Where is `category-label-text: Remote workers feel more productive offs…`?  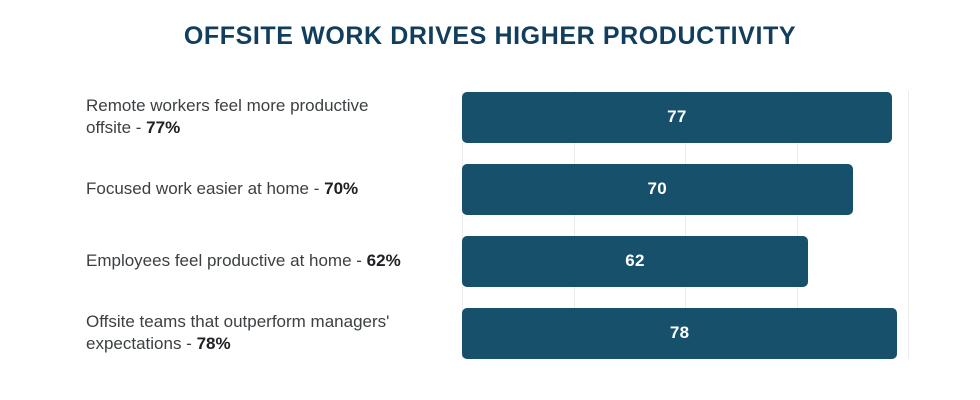 category-label-text: Remote workers feel more productive offs… is located at coordinates (227, 116).